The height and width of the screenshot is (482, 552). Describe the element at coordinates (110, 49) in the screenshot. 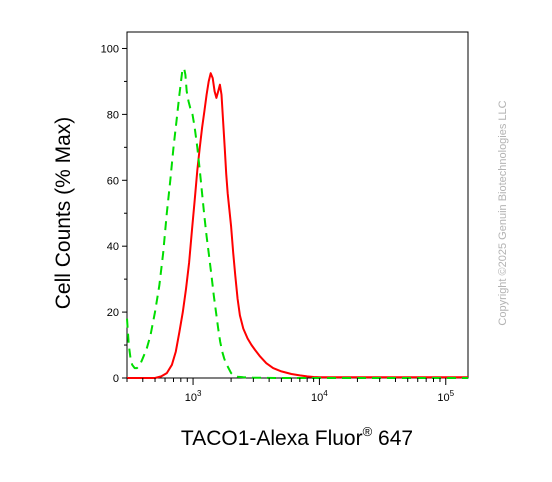

I see `y-tick-label: 100` at that location.